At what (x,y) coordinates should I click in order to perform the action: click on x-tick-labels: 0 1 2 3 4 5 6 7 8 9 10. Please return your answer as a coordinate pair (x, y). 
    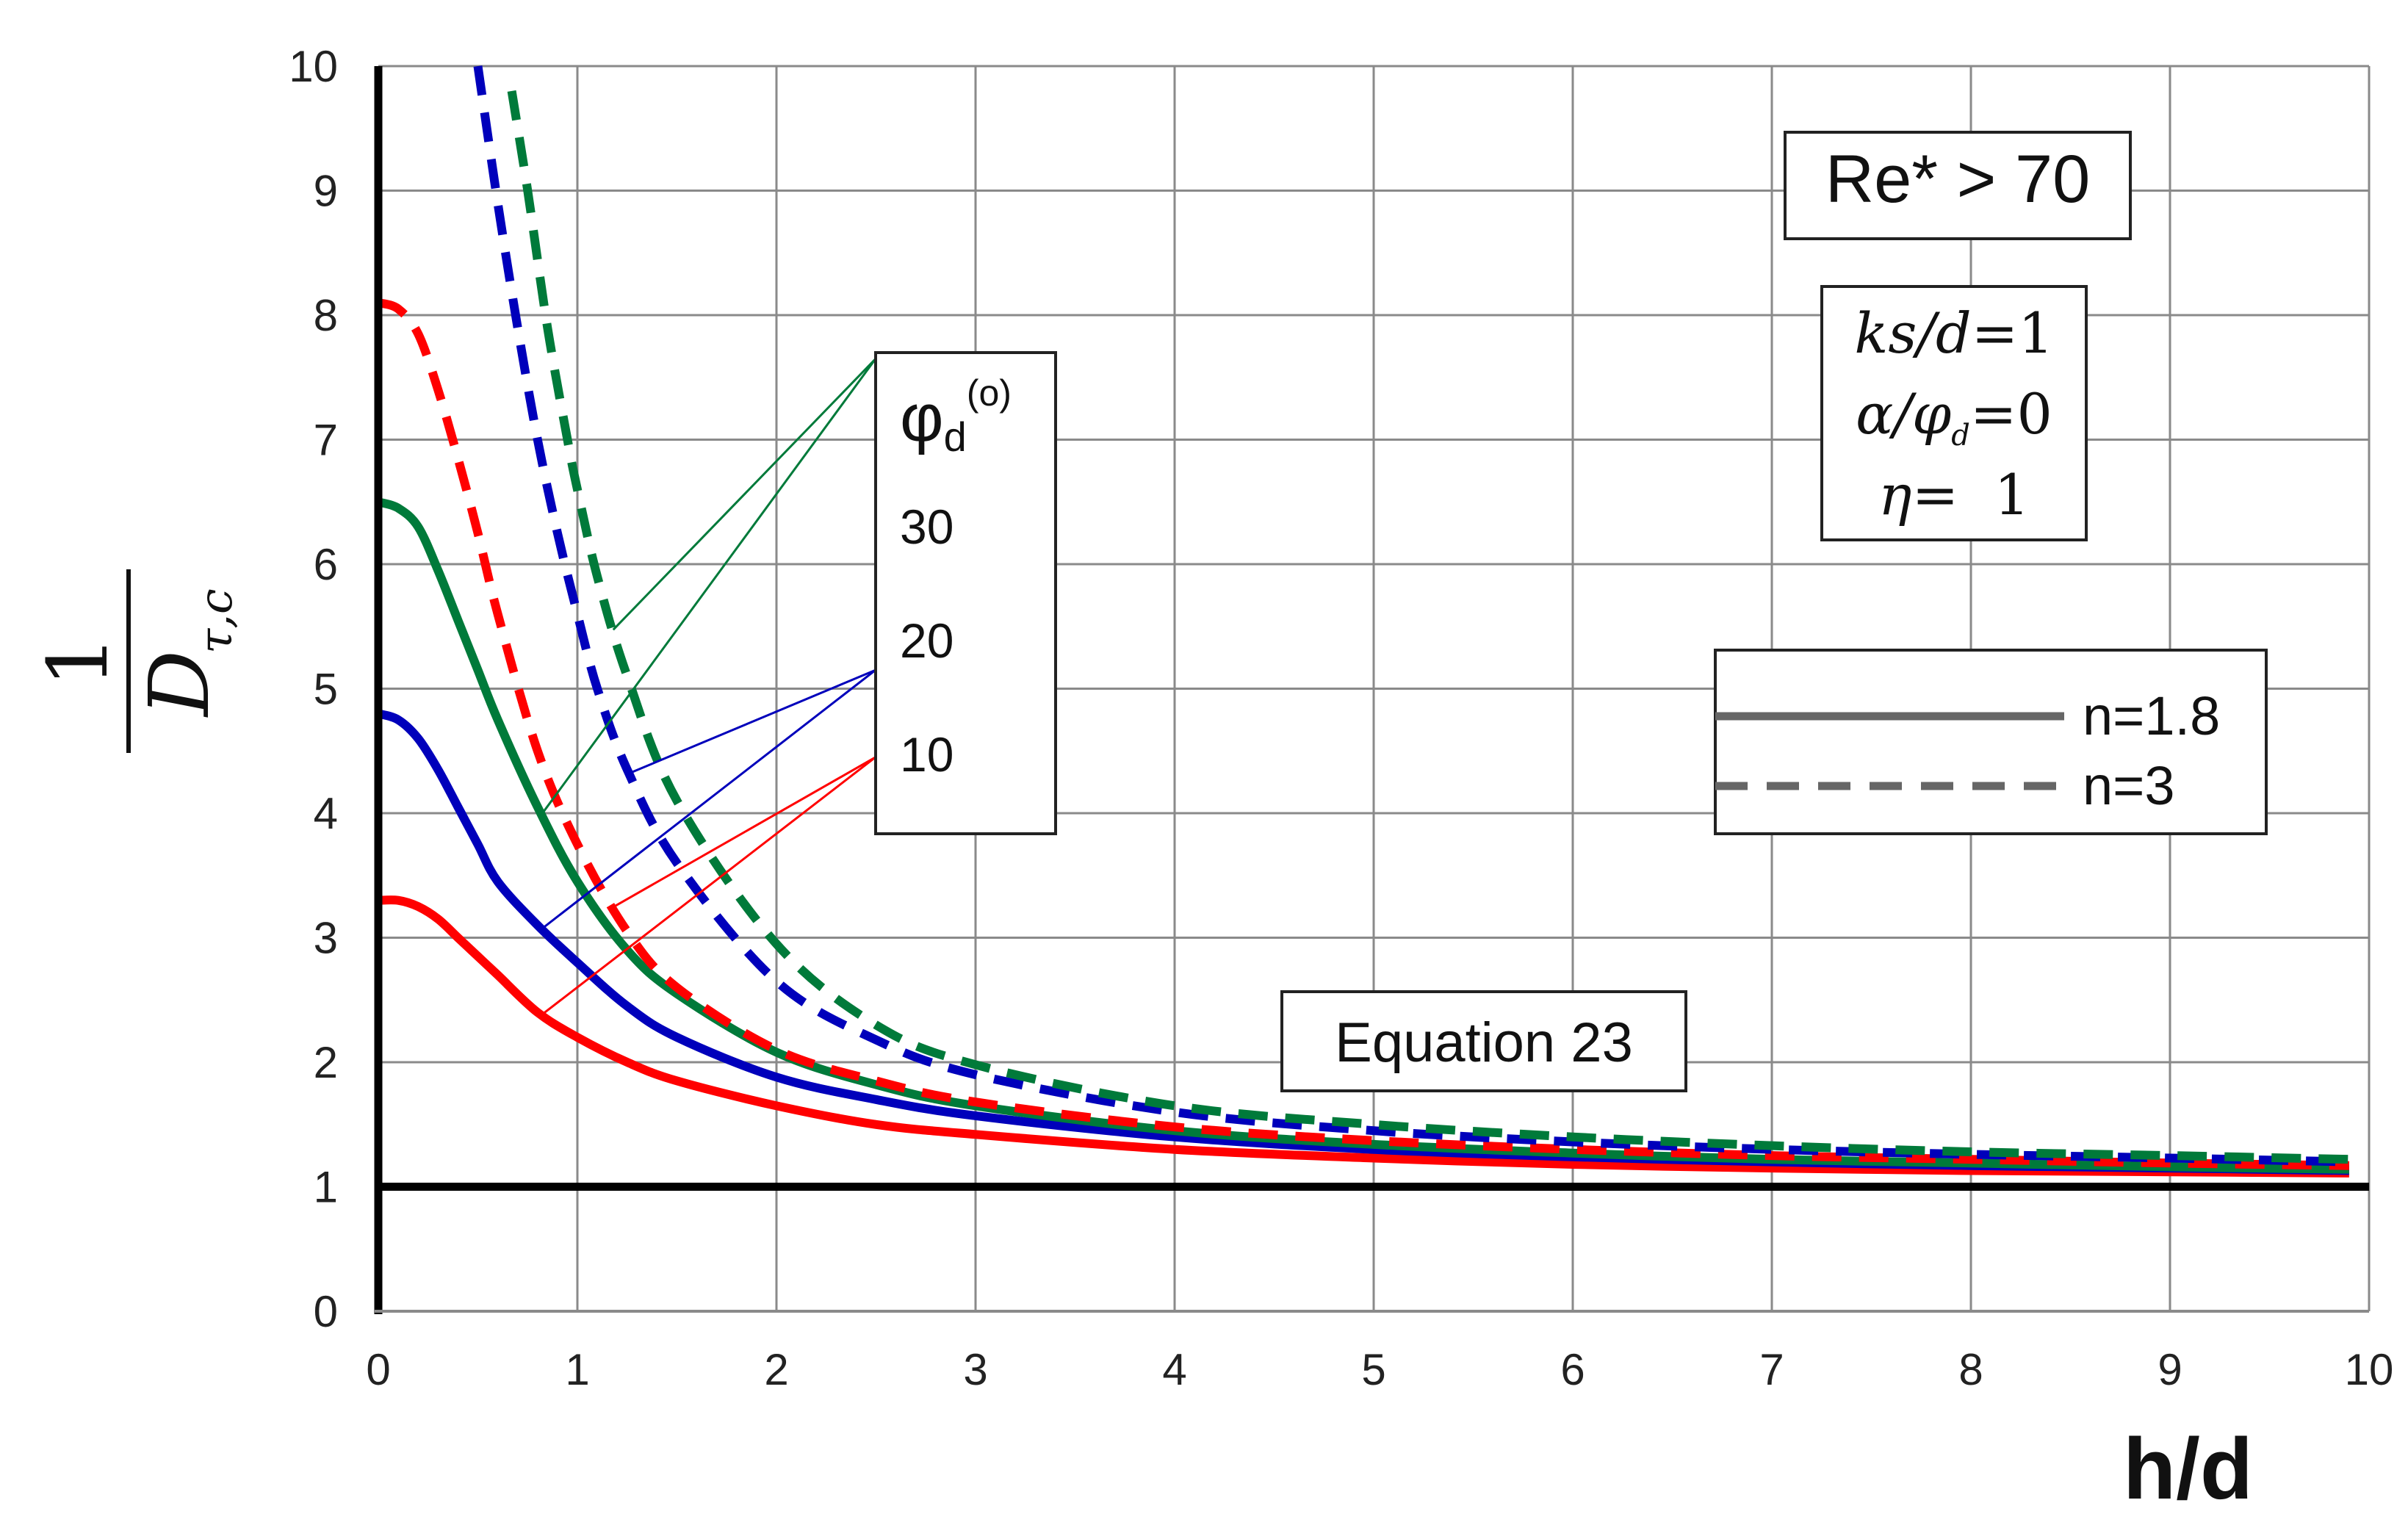
    Looking at the image, I should click on (1379, 1369).